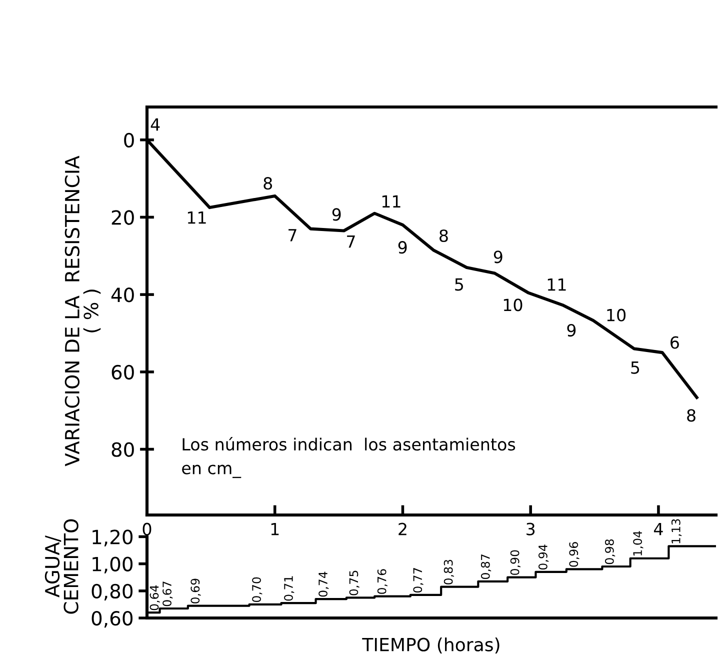  What do you see at coordinates (349, 457) in the screenshot?
I see `annotation: Los números indican los asentamientos en cm_` at bounding box center [349, 457].